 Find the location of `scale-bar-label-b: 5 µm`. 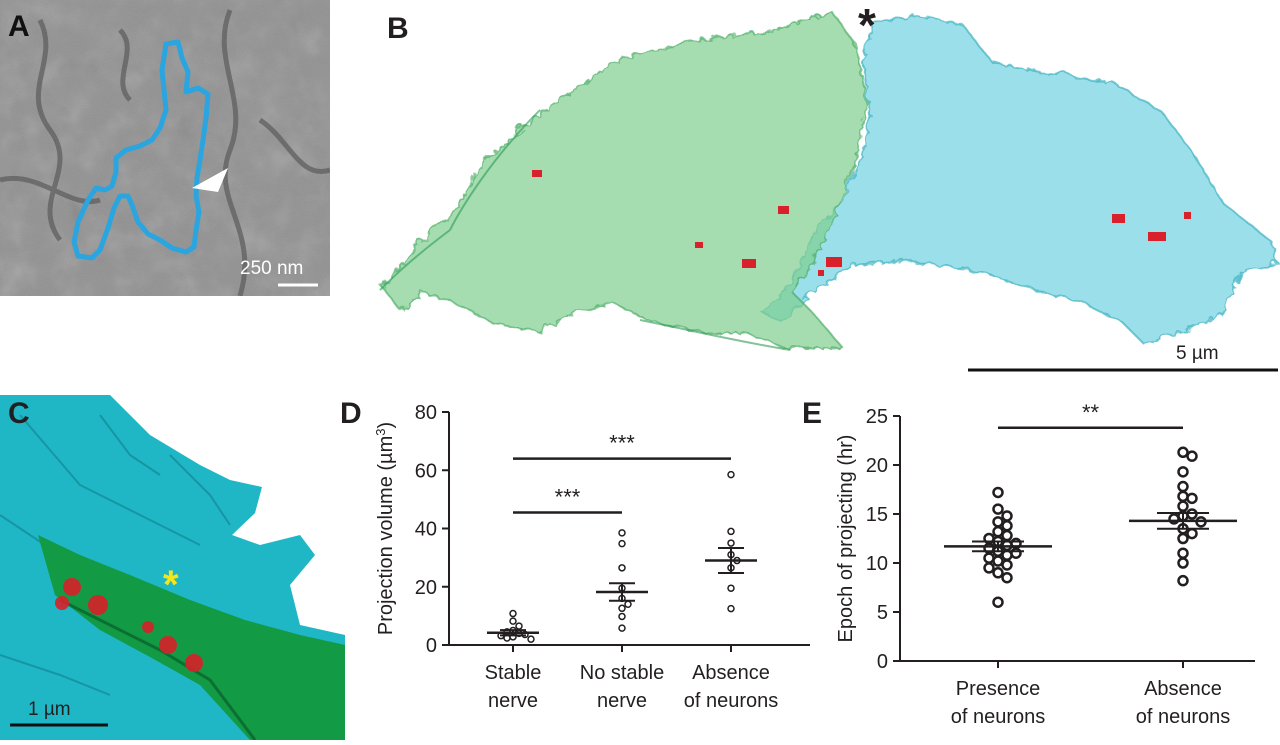

scale-bar-label-b: 5 µm is located at coordinates (1197, 353).